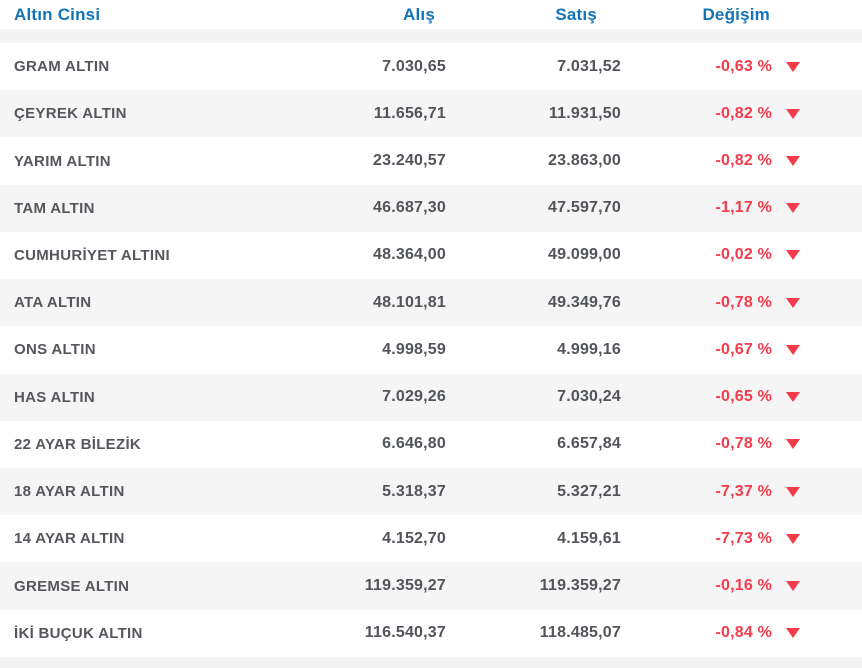 The image size is (862, 668). I want to click on buy-price: 116.540,37, so click(405, 633).